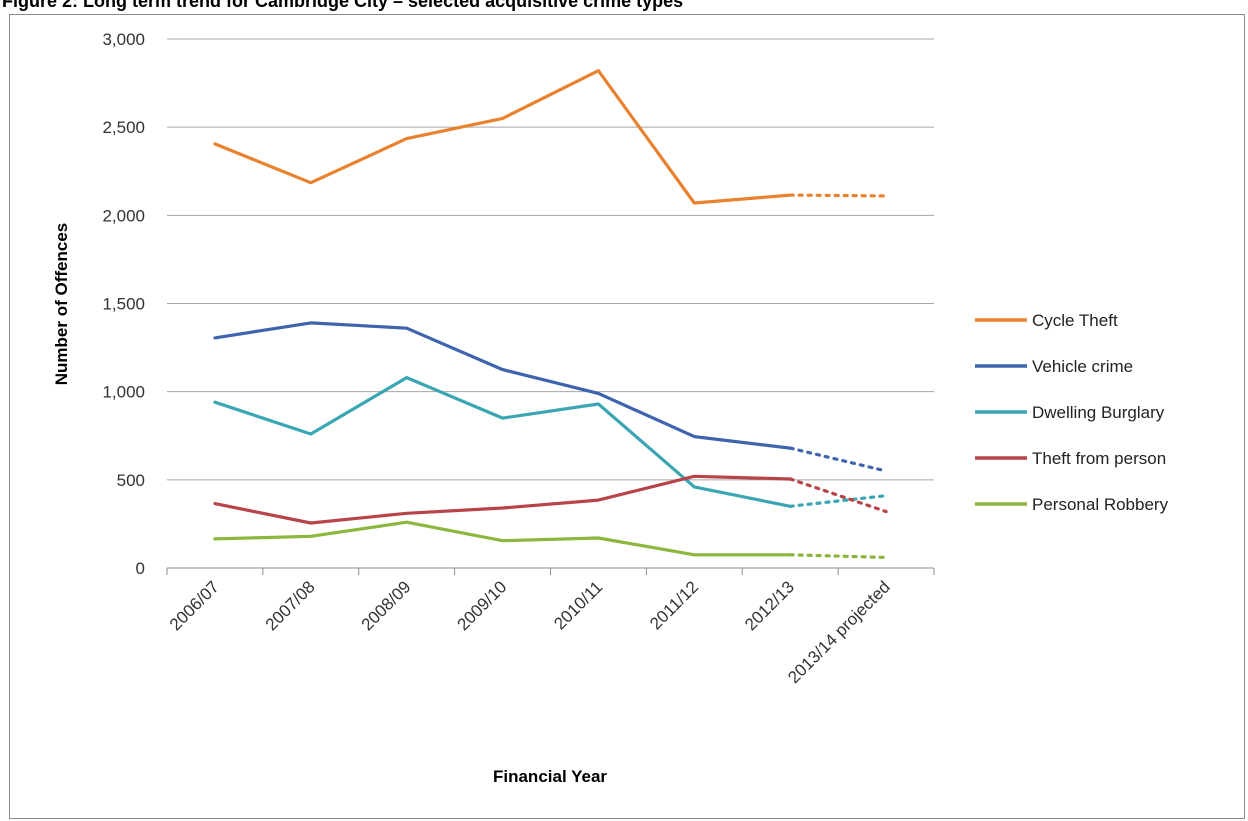 This screenshot has width=1248, height=821. What do you see at coordinates (769, 605) in the screenshot?
I see `x-tick-label: 2012/13` at bounding box center [769, 605].